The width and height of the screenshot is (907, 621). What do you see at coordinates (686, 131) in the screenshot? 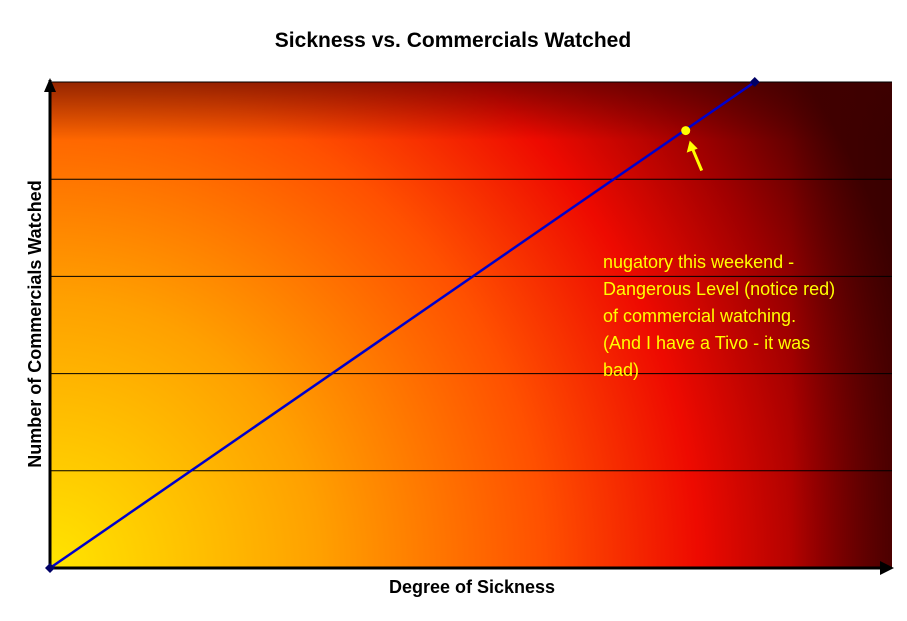
I see `highlight-point` at bounding box center [686, 131].